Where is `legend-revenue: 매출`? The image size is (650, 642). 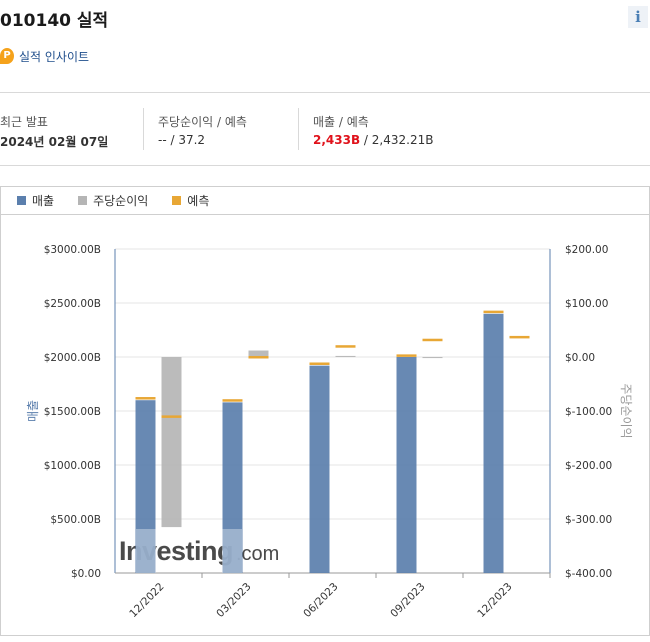 legend-revenue: 매출 is located at coordinates (35, 200).